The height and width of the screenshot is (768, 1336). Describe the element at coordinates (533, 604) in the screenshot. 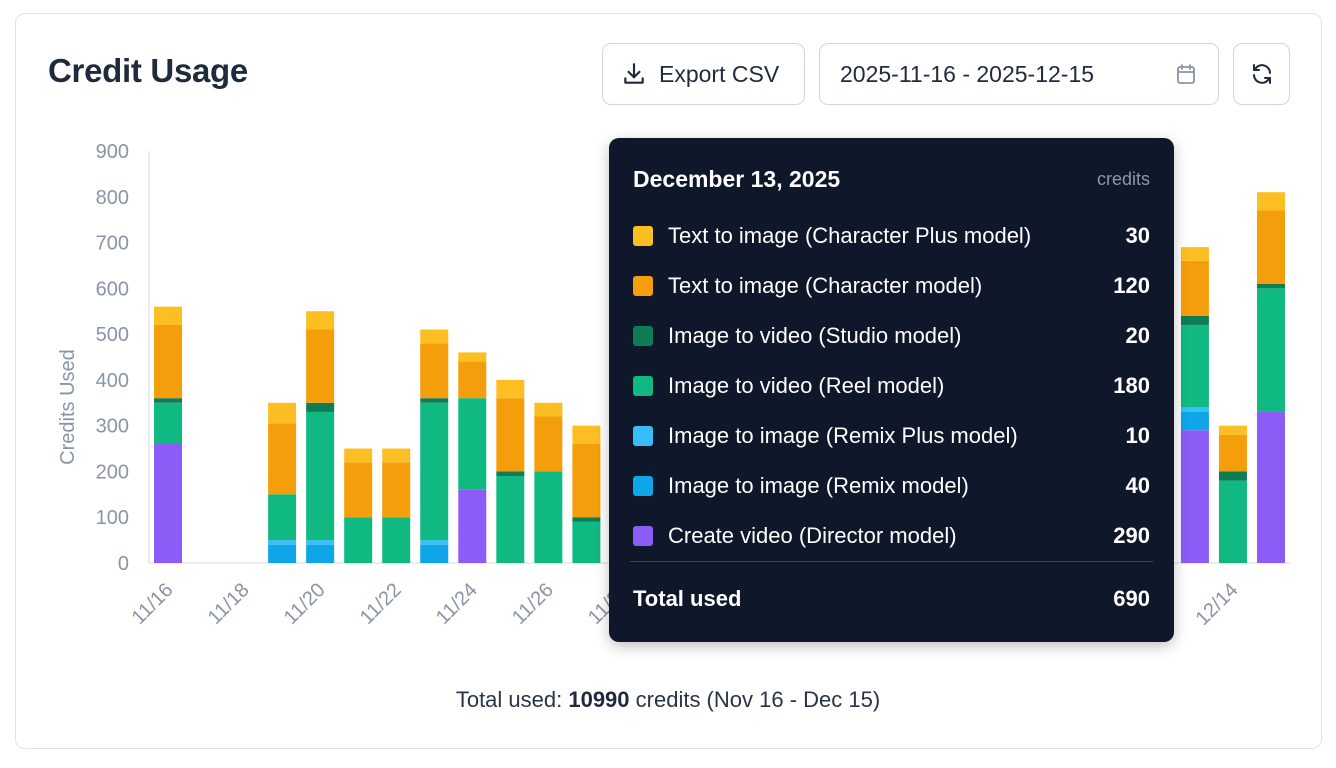

I see `x-tick-label: 11/26` at that location.